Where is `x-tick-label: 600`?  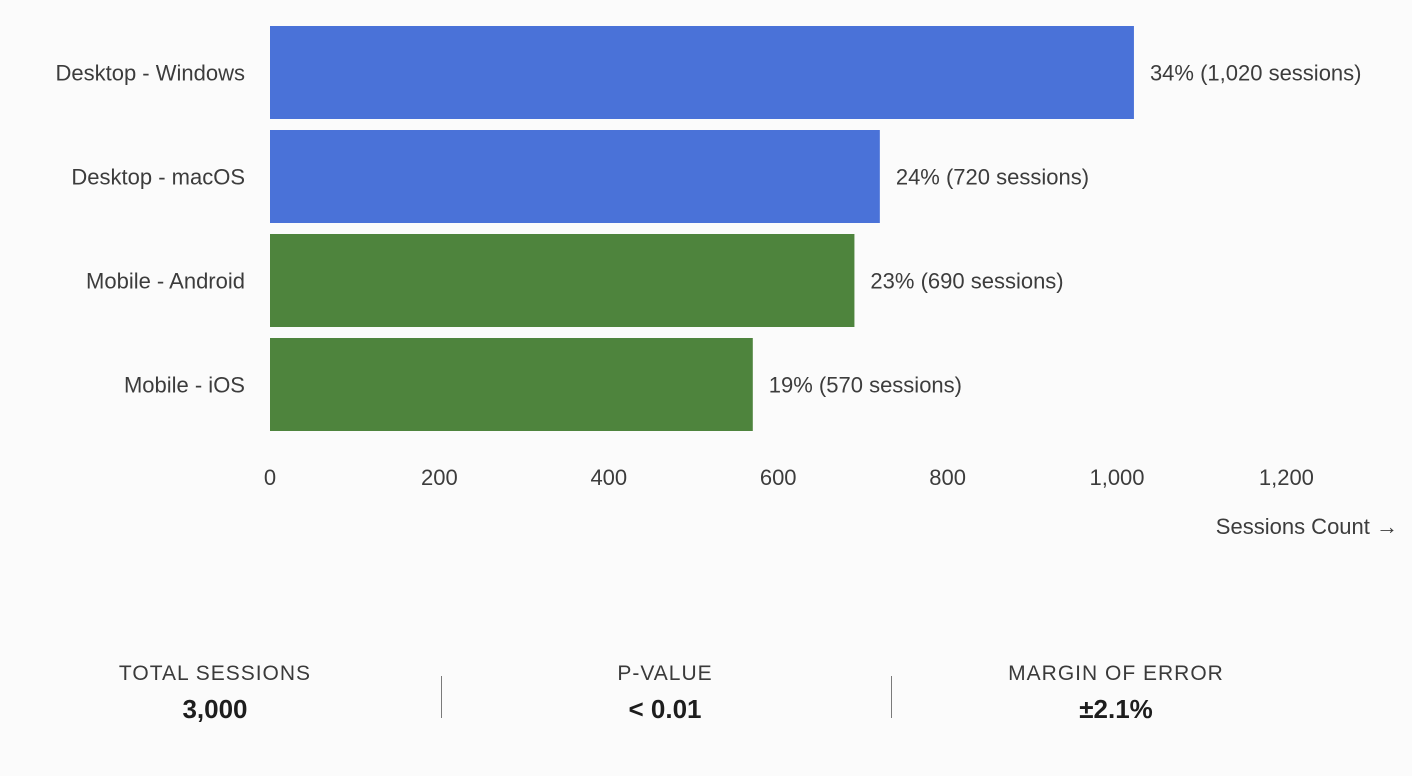
x-tick-label: 600 is located at coordinates (778, 477).